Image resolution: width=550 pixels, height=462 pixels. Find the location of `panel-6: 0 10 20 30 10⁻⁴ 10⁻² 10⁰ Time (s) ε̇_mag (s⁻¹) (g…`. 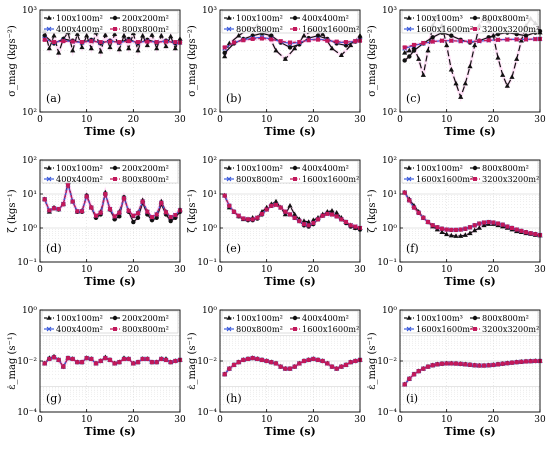

panel-6: 0 10 20 30 10⁻⁴ 10⁻² 10⁰ Time (s) ε̇_mag (s⁻¹) (g… is located at coordinates (96, 372).